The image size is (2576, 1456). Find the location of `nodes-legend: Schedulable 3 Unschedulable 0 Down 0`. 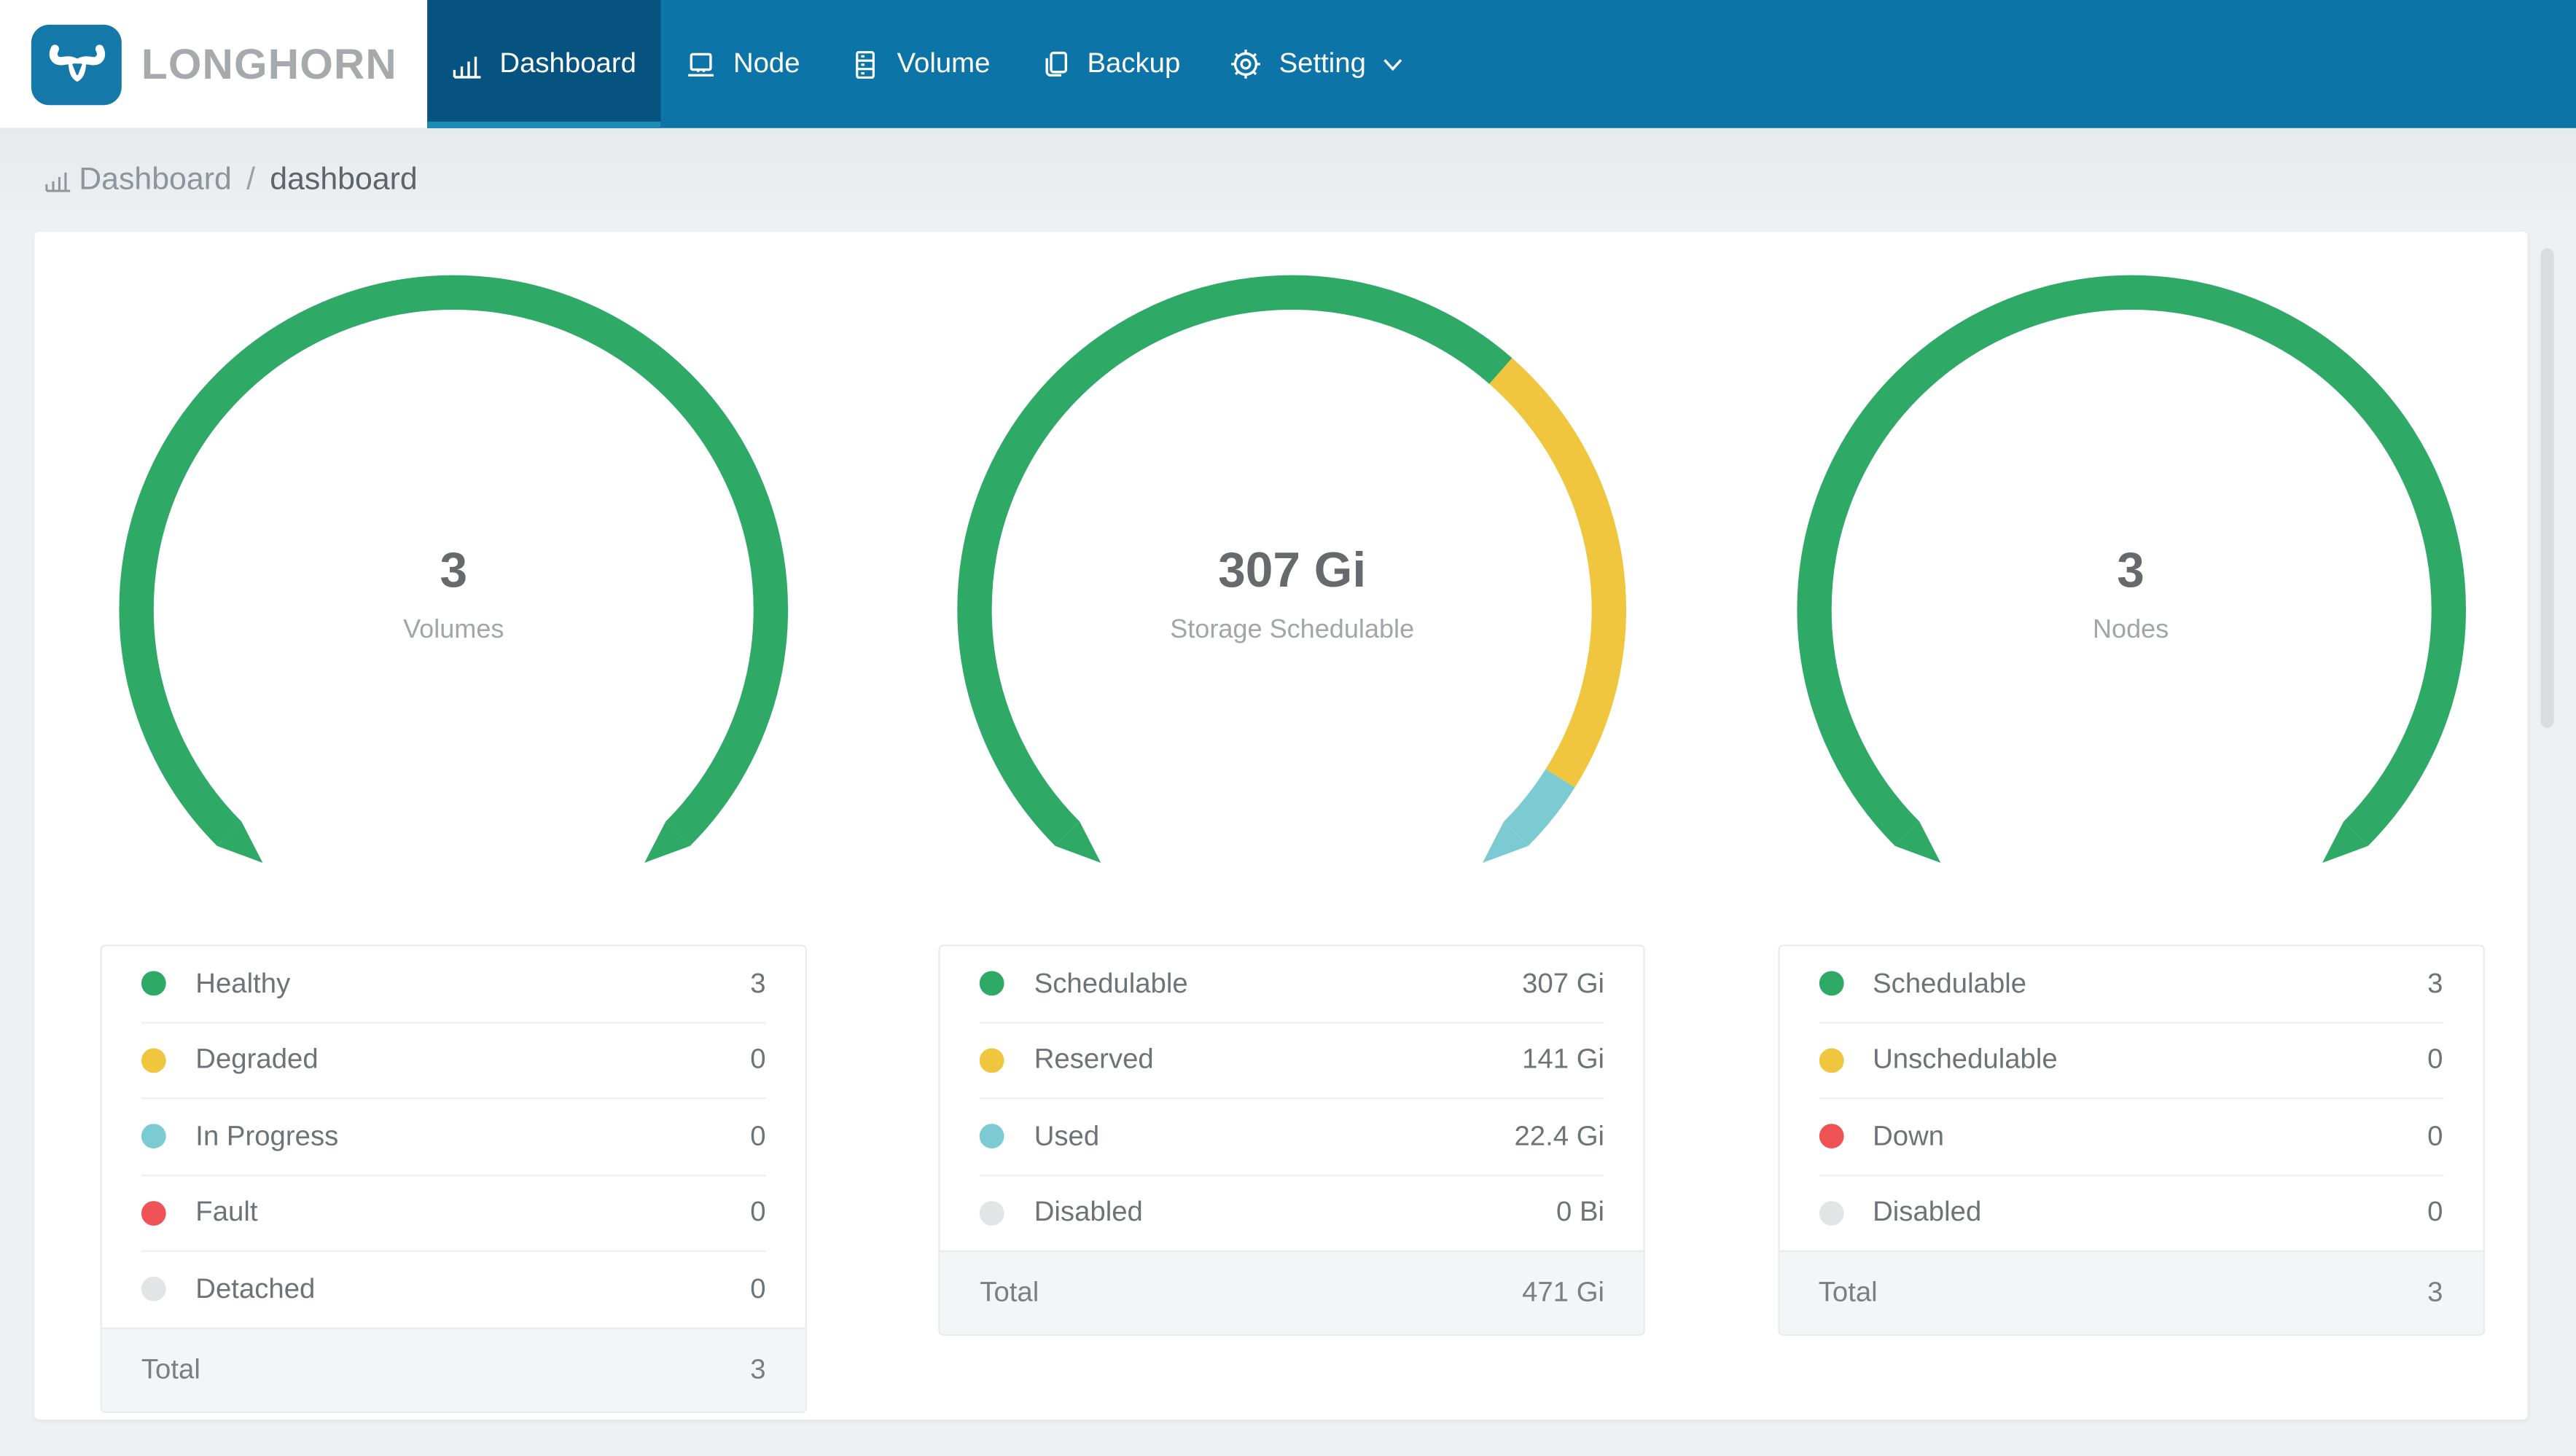

nodes-legend: Schedulable 3 Unschedulable 0 Down 0 is located at coordinates (2130, 1140).